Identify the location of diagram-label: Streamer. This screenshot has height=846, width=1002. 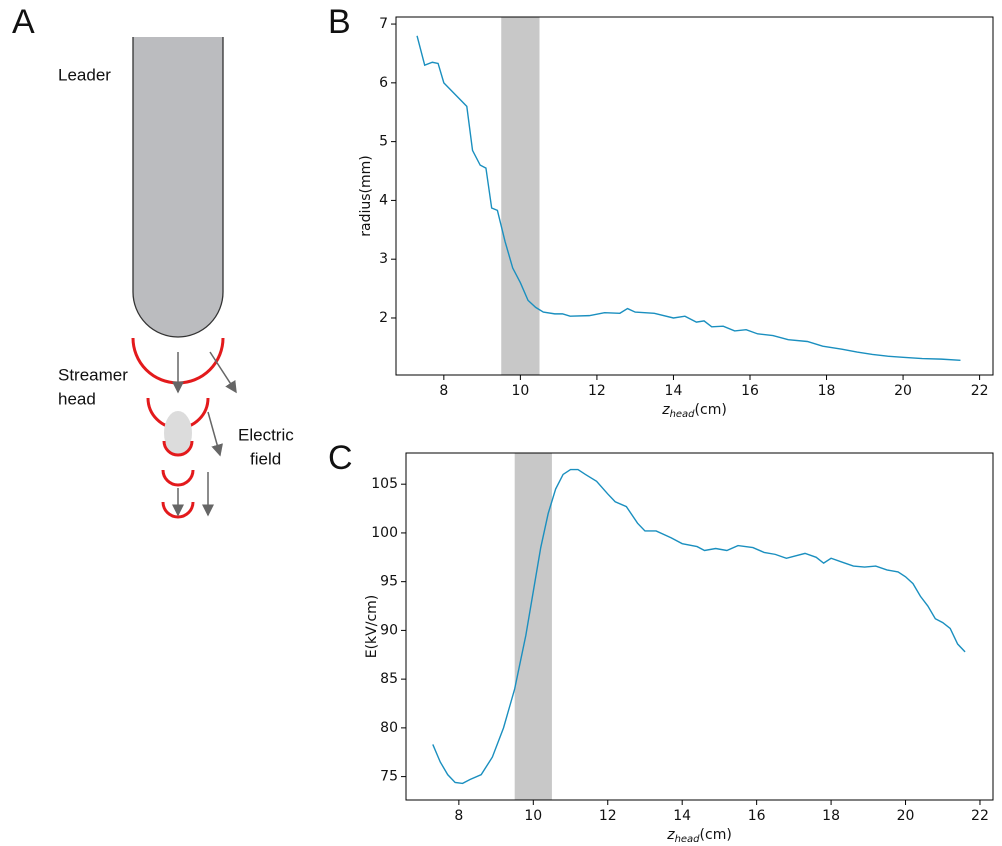
(93, 374).